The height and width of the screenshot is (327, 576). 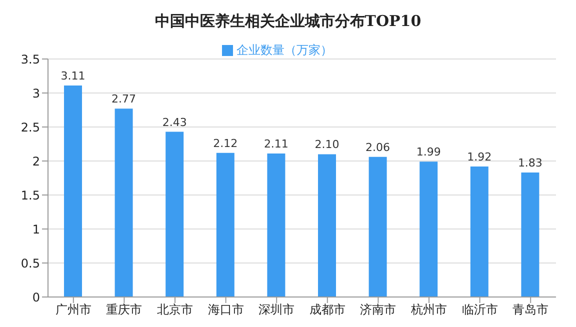 What do you see at coordinates (225, 143) in the screenshot?
I see `data-label: 2.12` at bounding box center [225, 143].